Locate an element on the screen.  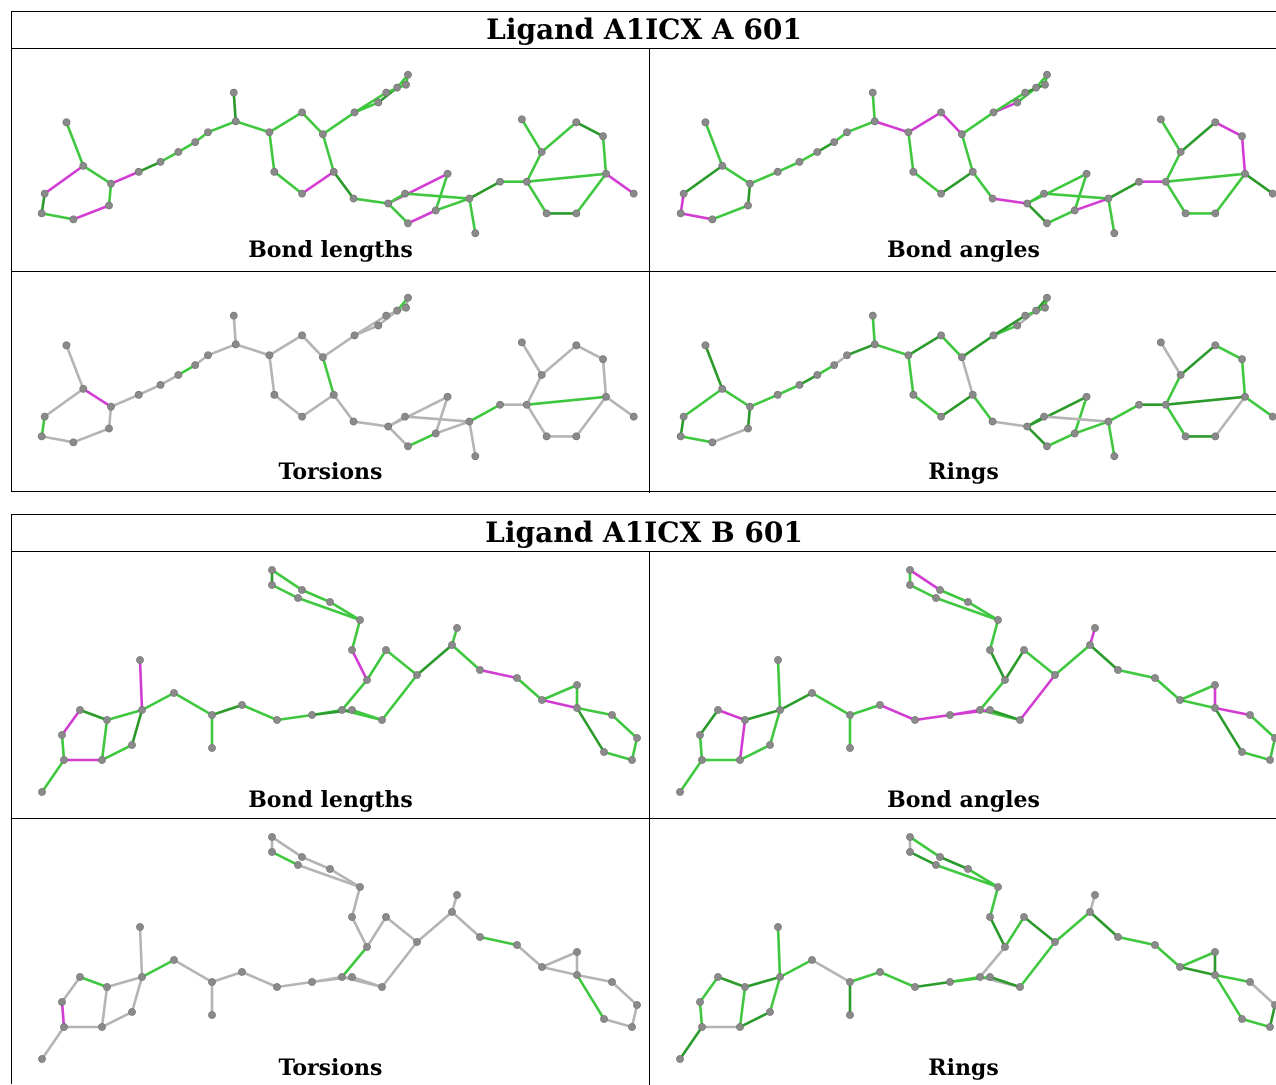
cell-bond-angles: Bond angles is located at coordinates (963, 160).